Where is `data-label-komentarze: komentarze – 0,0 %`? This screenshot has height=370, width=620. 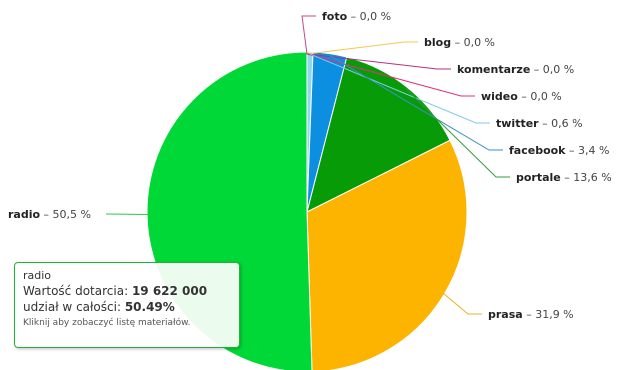 data-label-komentarze: komentarze – 0,0 % is located at coordinates (515, 69).